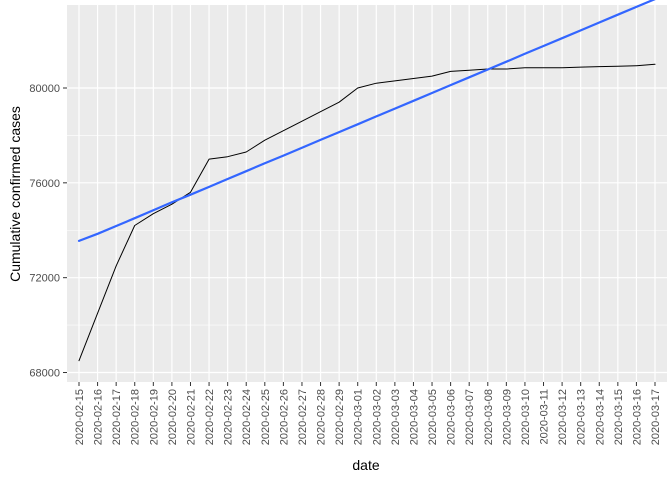  I want to click on x-tick-label: 2020-03-17, so click(656, 417).